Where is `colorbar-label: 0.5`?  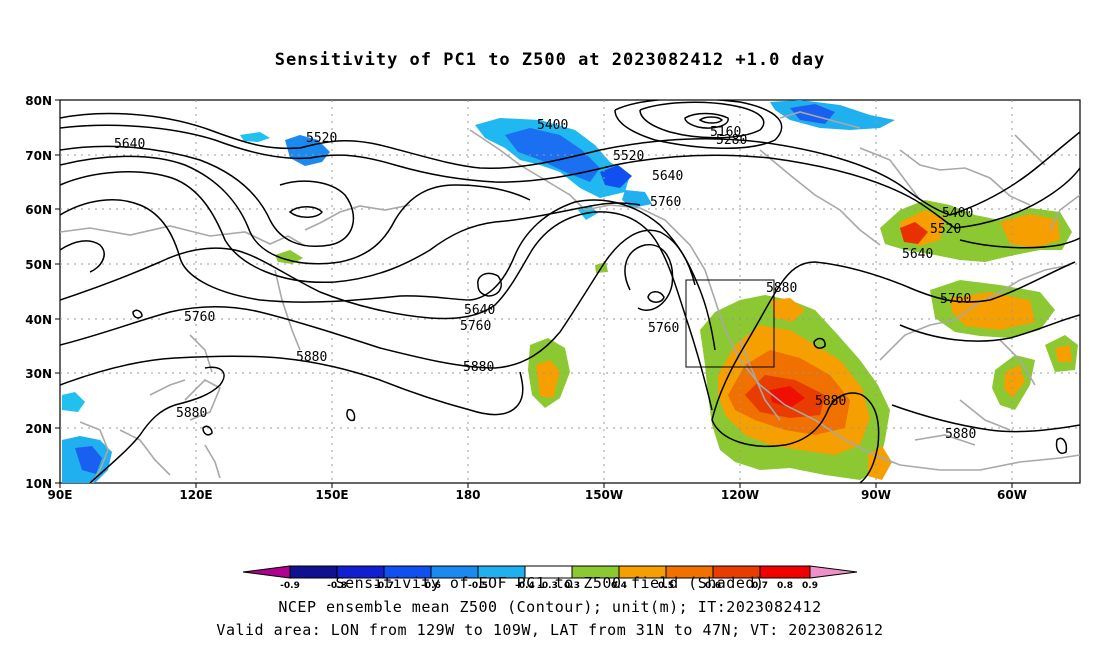 colorbar-label: 0.5 is located at coordinates (666, 586).